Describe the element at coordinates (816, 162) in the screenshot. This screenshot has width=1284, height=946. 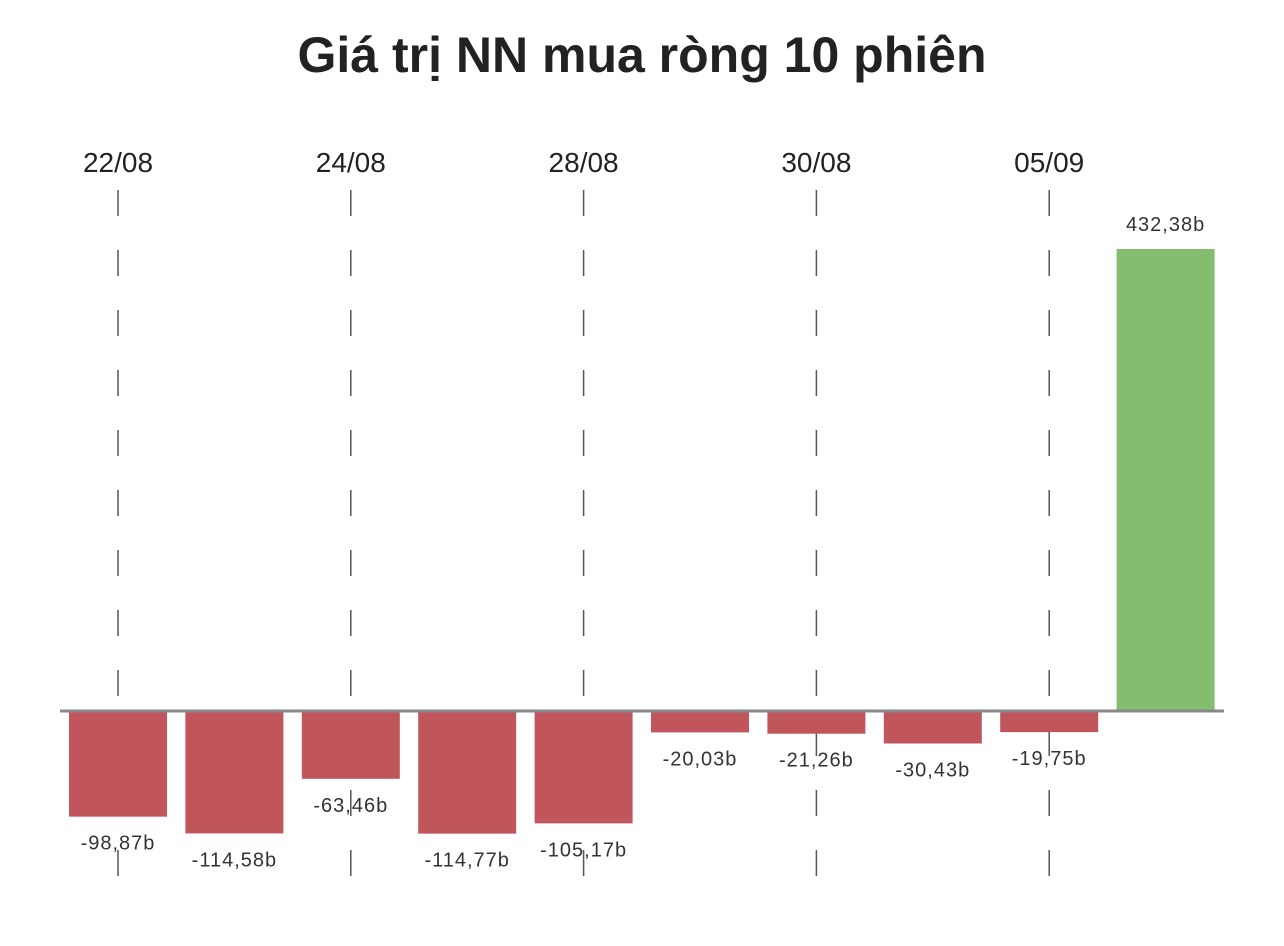
I see `x-tick-label: 30/08` at that location.